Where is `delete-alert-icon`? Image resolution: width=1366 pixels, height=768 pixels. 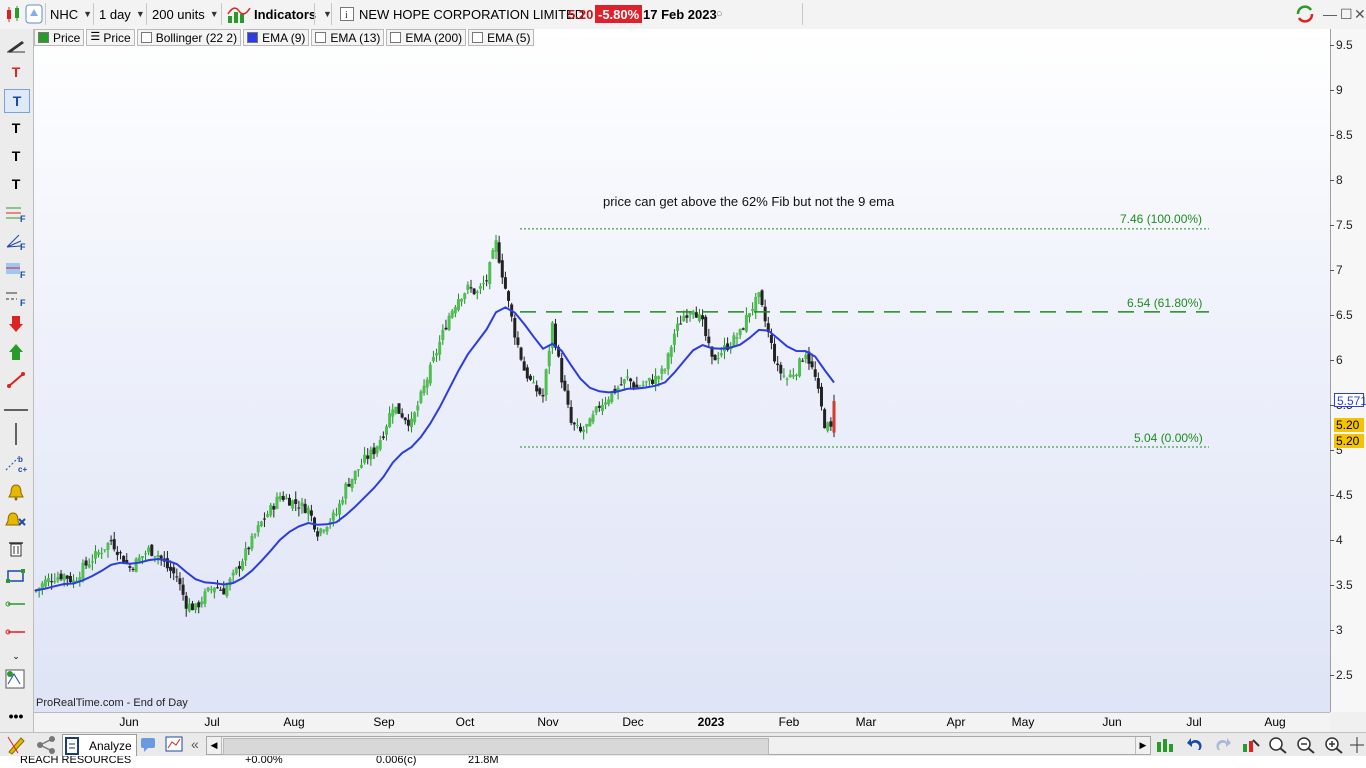 delete-alert-icon is located at coordinates (16, 520).